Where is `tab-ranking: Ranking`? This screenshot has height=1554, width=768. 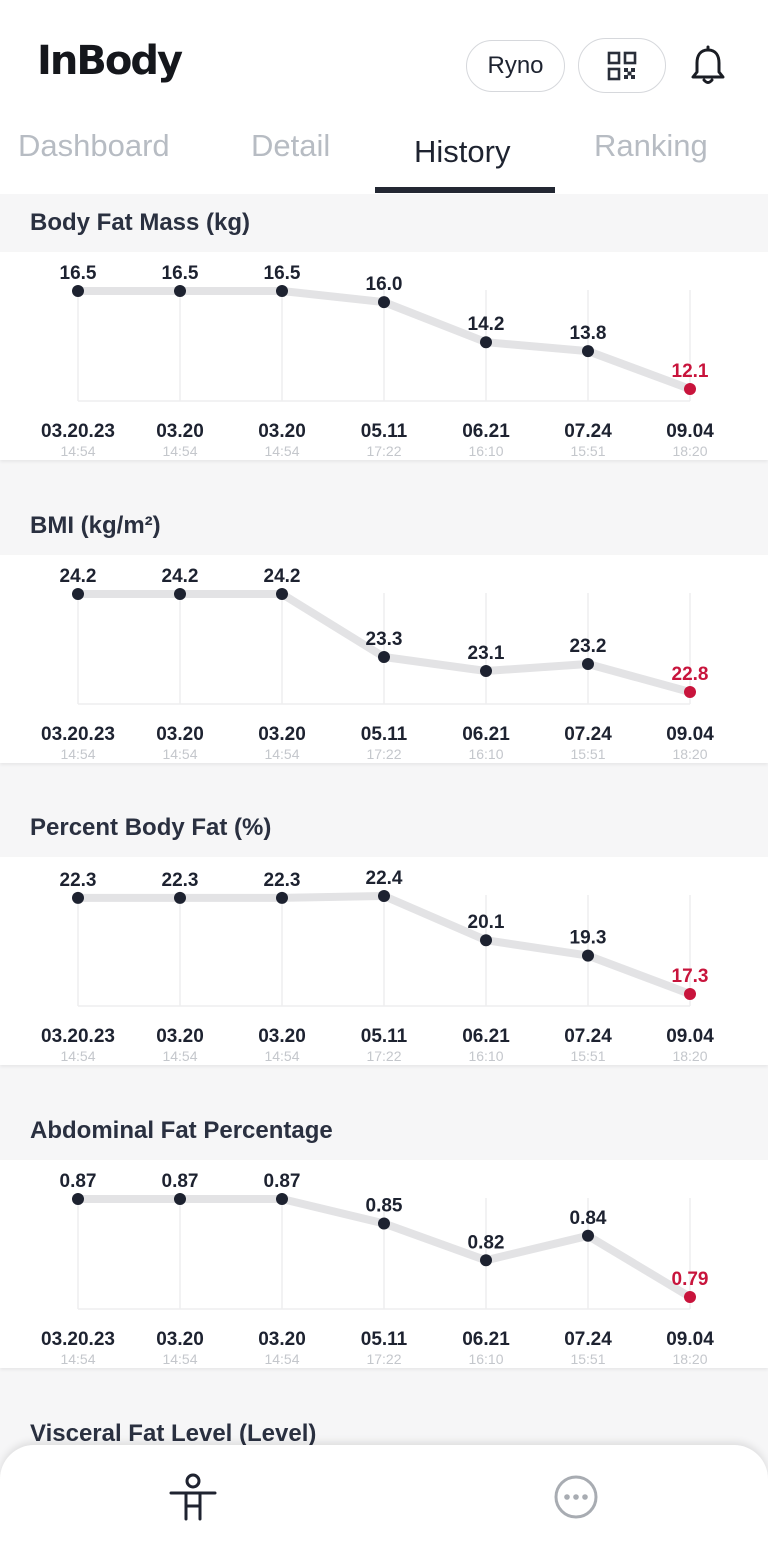
tab-ranking: Ranking is located at coordinates (651, 145).